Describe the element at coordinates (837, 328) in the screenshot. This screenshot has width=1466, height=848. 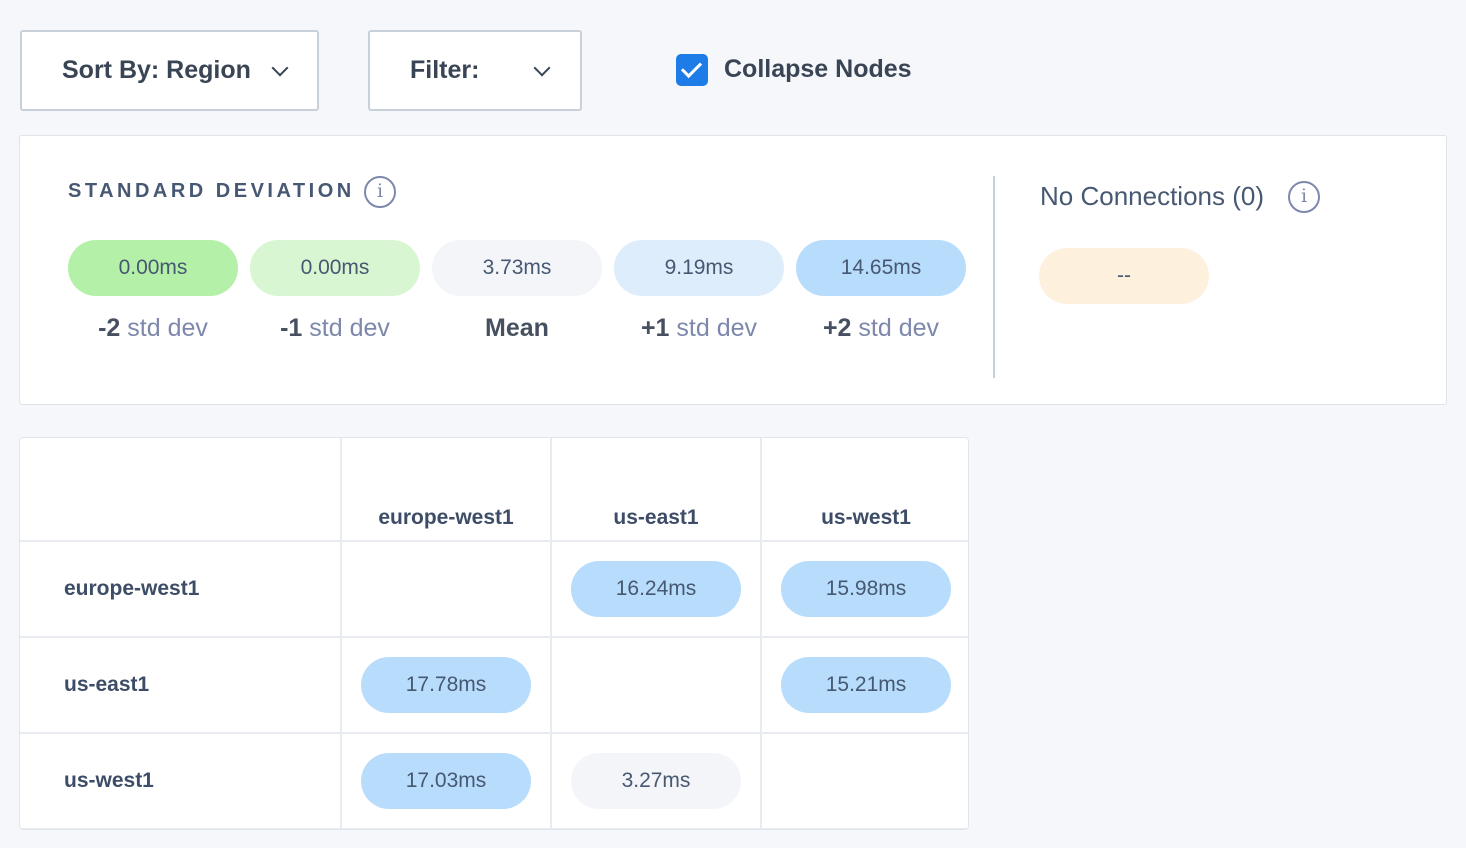
I see `std-dev-prefix: +2` at that location.